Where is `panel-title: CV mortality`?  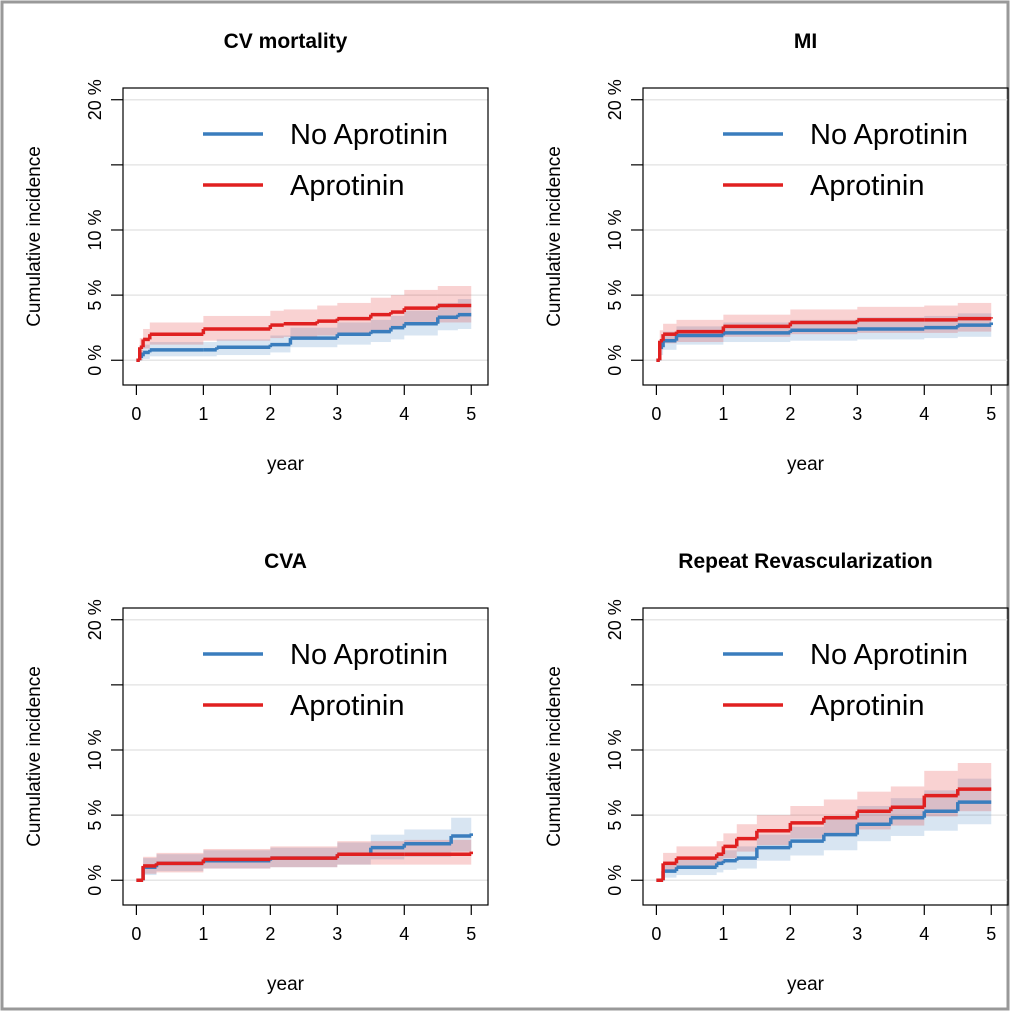
panel-title: CV mortality is located at coordinates (286, 41).